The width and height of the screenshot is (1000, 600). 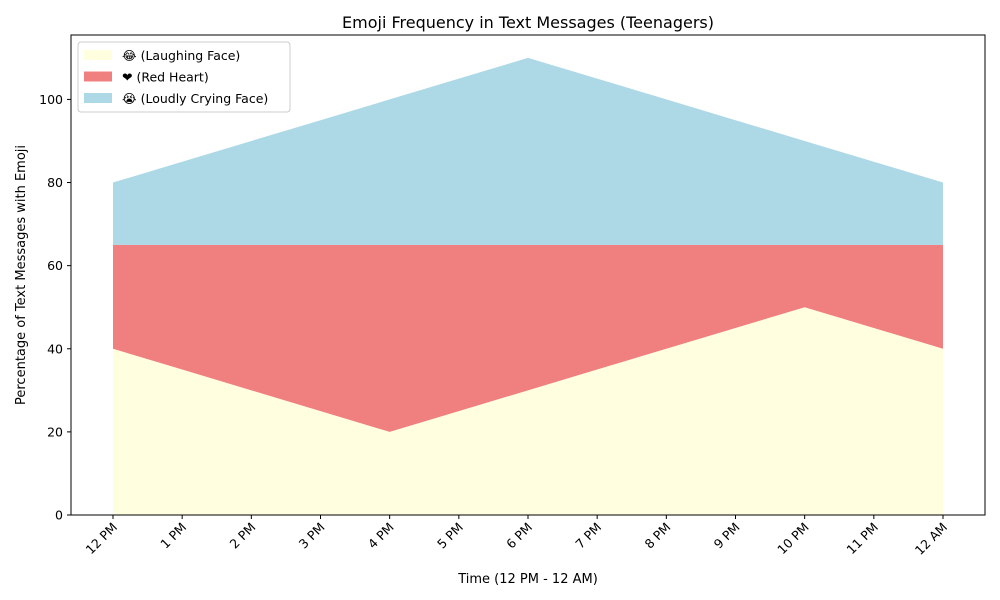 What do you see at coordinates (862, 539) in the screenshot?
I see `x-tick-label: 11 PM` at bounding box center [862, 539].